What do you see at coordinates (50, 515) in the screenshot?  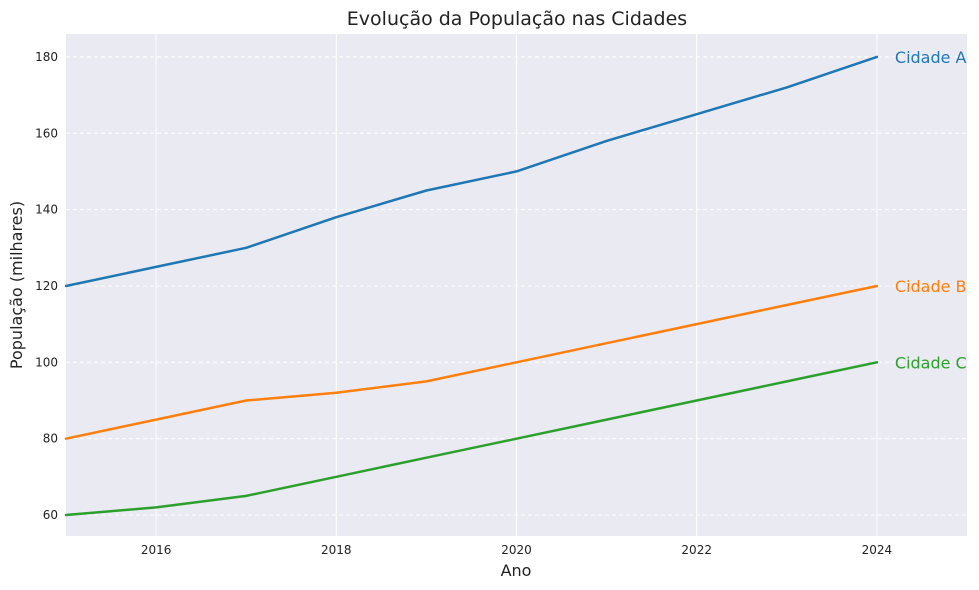 I see `y-tick-label: 60` at bounding box center [50, 515].